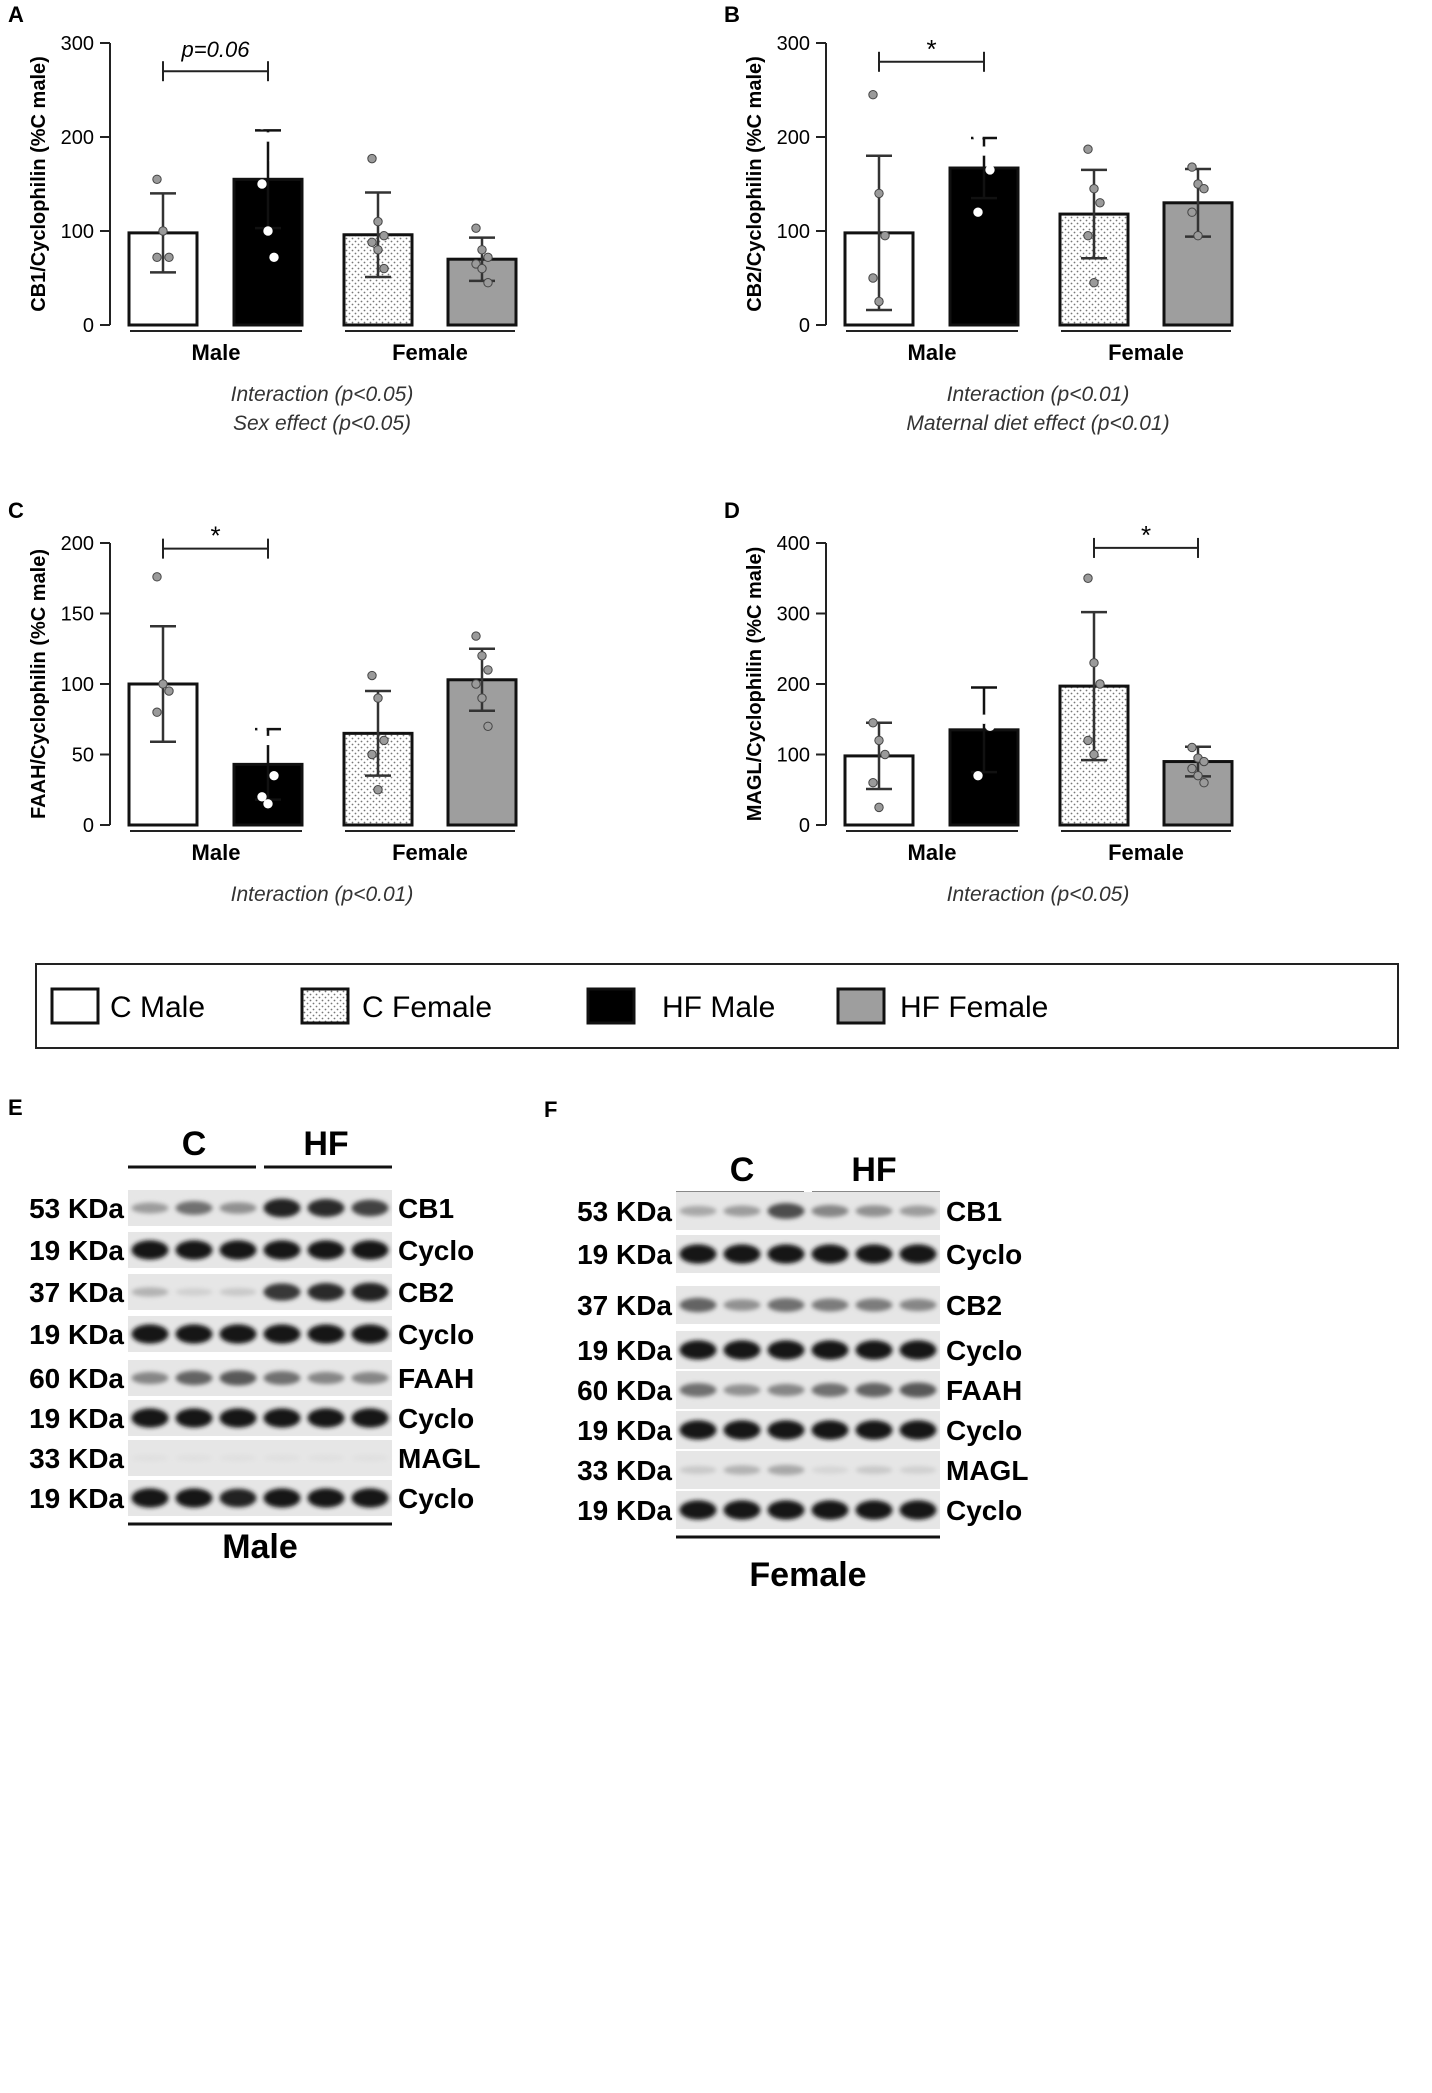 This screenshot has height=2093, width=1432. I want to click on protein-label: CB2, so click(426, 1292).